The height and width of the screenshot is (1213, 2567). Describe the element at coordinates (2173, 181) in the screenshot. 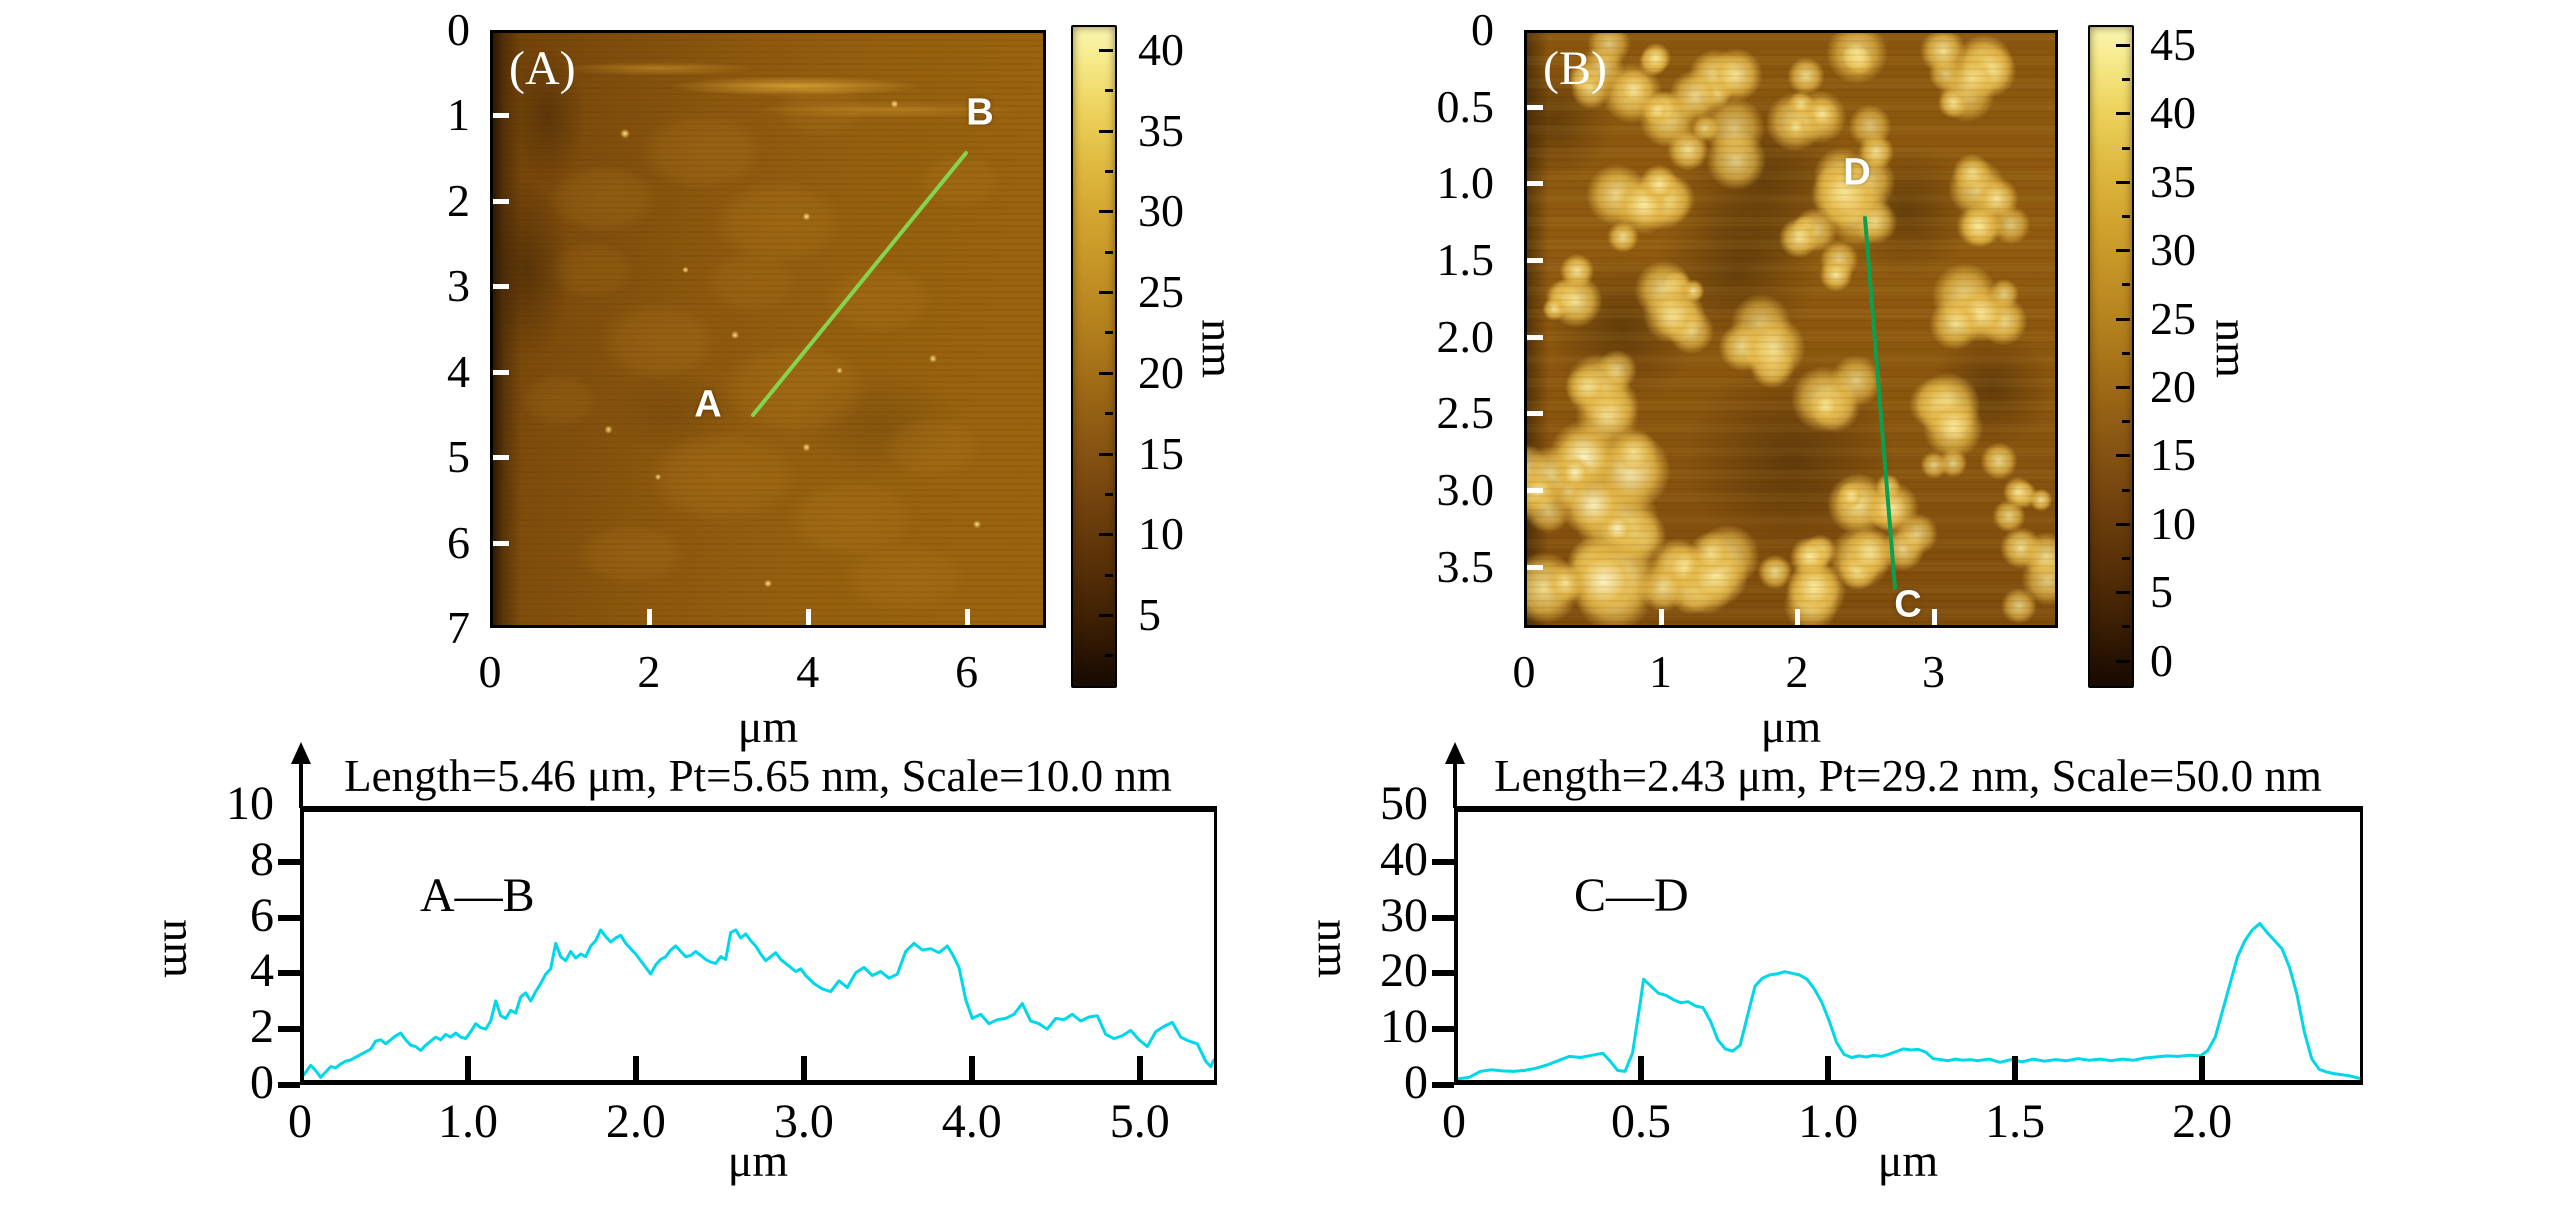

I see `colorbar-tick-label: 35` at that location.